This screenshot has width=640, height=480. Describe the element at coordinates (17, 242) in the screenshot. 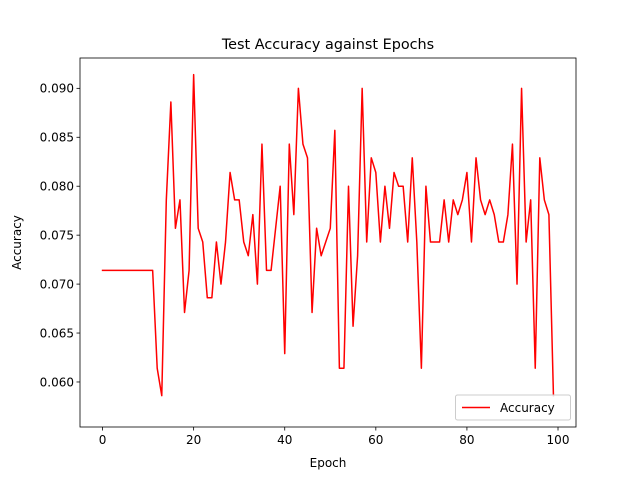

I see `y-axis-label: Accuracy` at that location.